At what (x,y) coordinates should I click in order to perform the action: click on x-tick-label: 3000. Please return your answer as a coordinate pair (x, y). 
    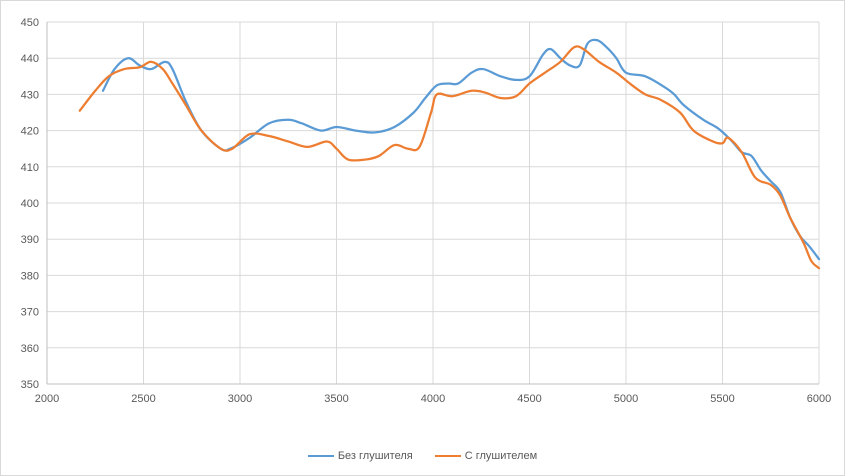
    Looking at the image, I should click on (240, 399).